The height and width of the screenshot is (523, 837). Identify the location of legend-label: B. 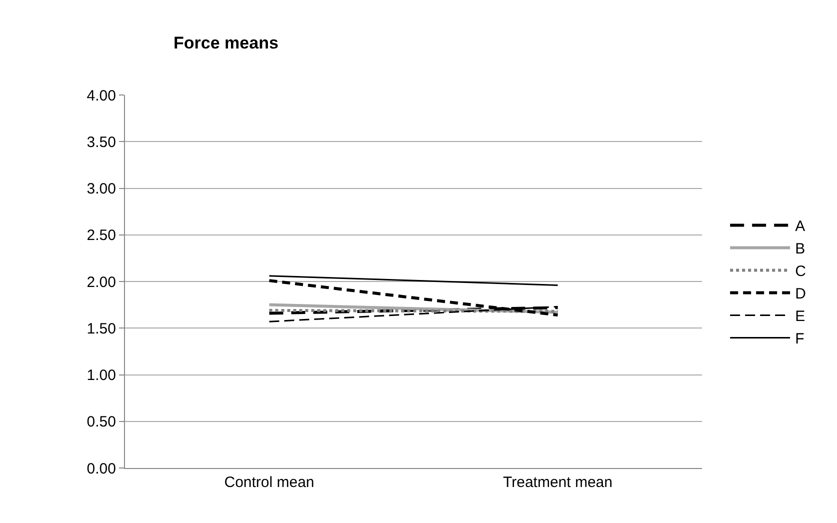
(800, 249).